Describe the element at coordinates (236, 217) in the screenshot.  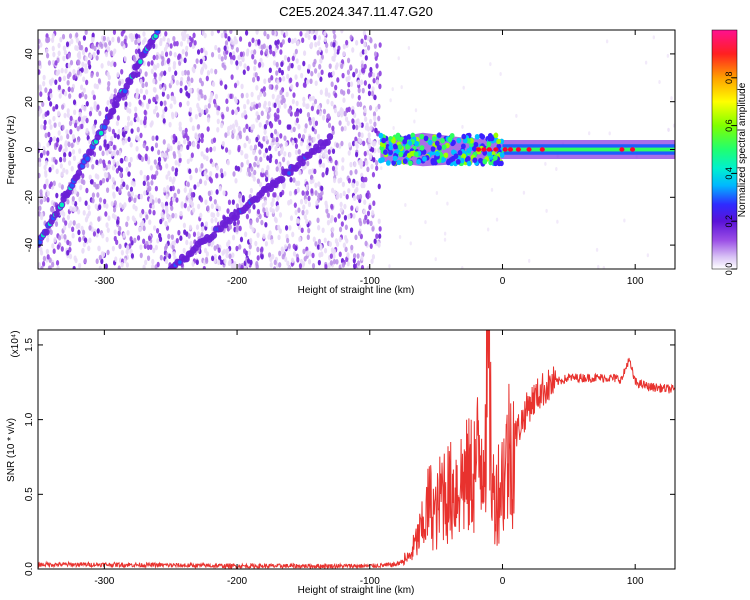
I see `spectrogram-line-mark` at that location.